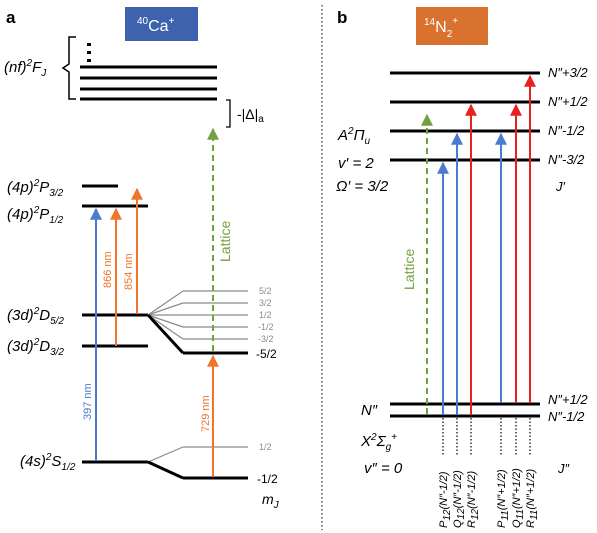  I want to click on label-4p12: (4p)2P1/2, so click(35, 215).